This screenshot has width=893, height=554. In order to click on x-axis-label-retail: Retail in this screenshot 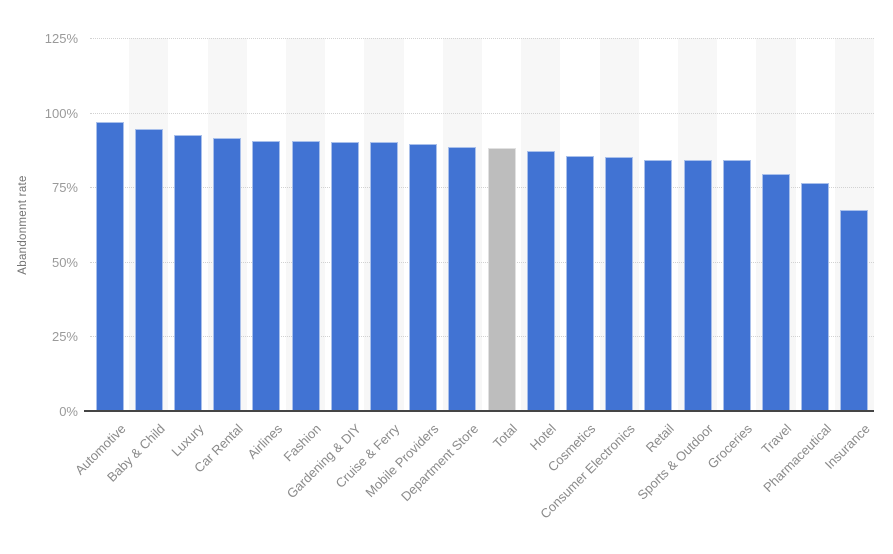, I will do `click(660, 438)`.